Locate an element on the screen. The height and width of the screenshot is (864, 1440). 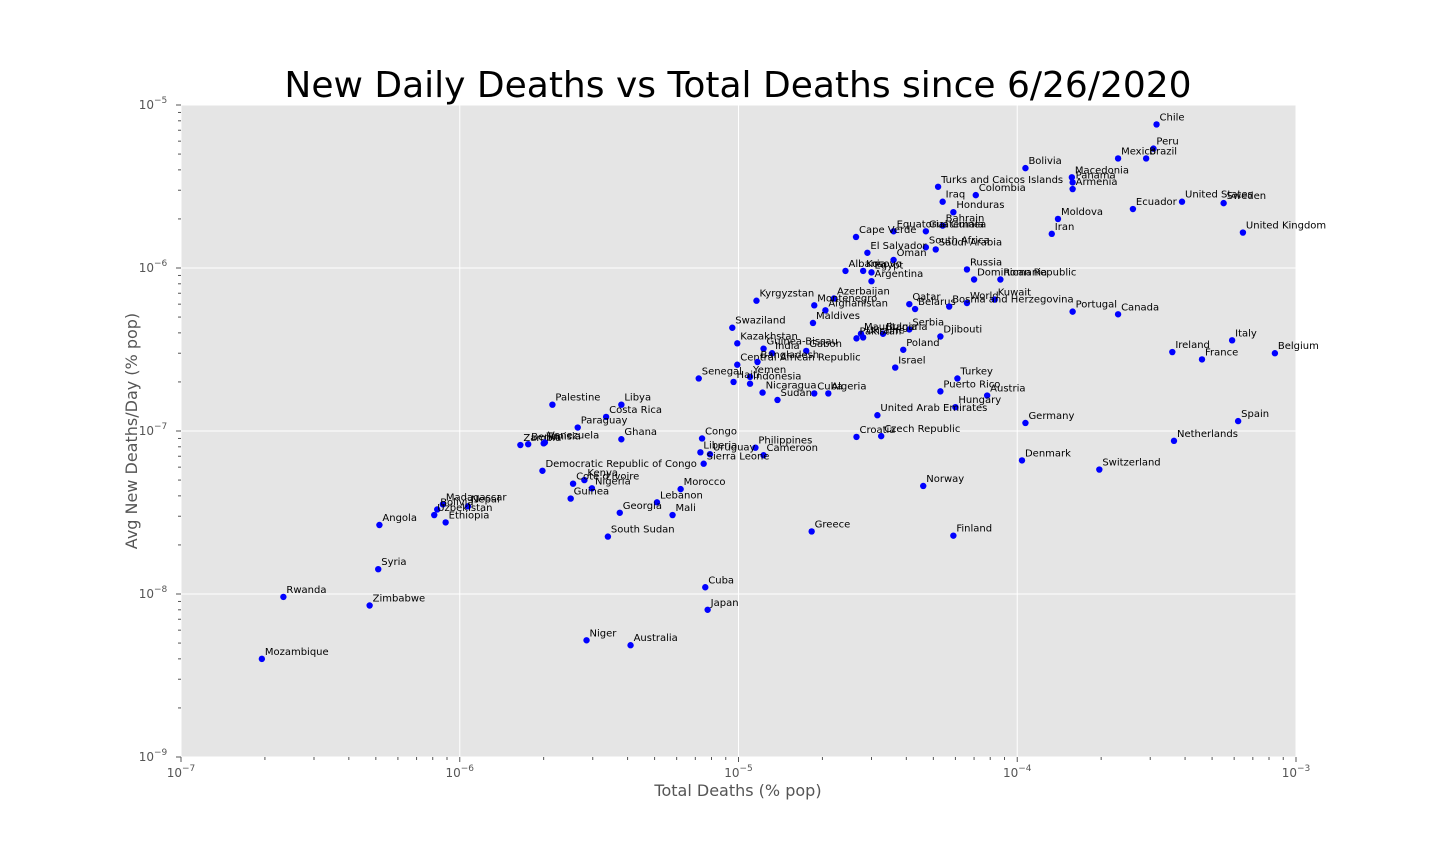
point-label: Pakistan is located at coordinates (880, 331).